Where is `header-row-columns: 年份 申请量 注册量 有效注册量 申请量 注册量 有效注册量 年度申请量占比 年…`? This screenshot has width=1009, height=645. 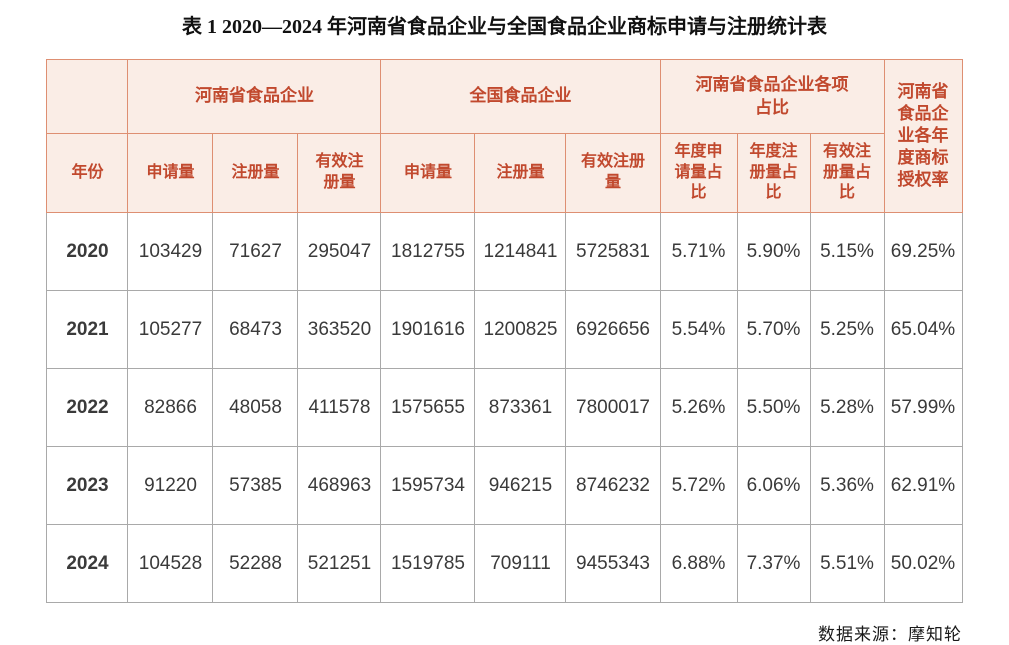 header-row-columns: 年份 申请量 注册量 有效注册量 申请量 注册量 有效注册量 年度申请量占比 年… is located at coordinates (504, 173).